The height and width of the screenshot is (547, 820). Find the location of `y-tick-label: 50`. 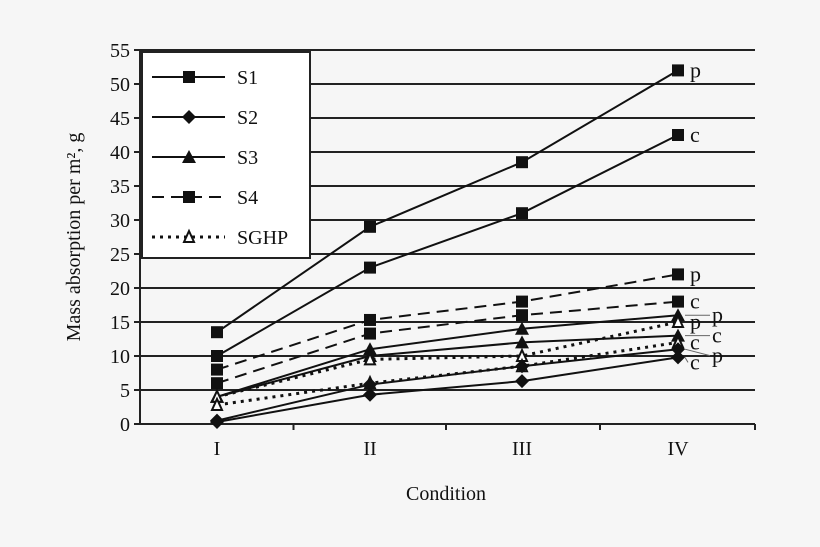

y-tick-label: 50 is located at coordinates (120, 85).